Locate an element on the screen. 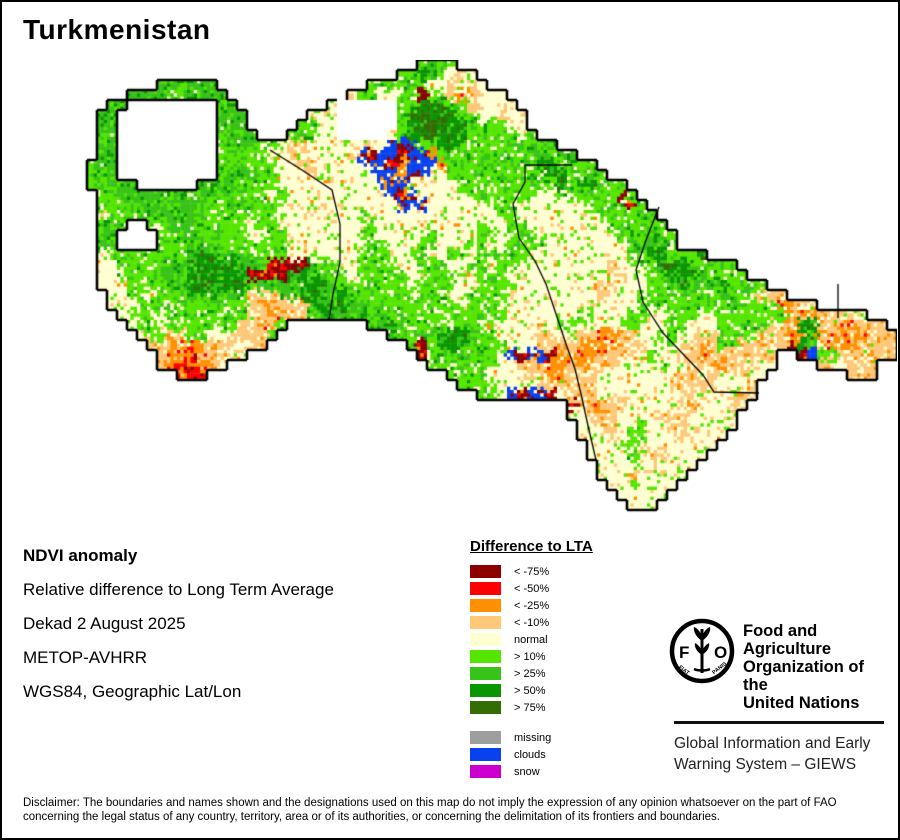  info-heading: NDVI anomaly is located at coordinates (80, 555).